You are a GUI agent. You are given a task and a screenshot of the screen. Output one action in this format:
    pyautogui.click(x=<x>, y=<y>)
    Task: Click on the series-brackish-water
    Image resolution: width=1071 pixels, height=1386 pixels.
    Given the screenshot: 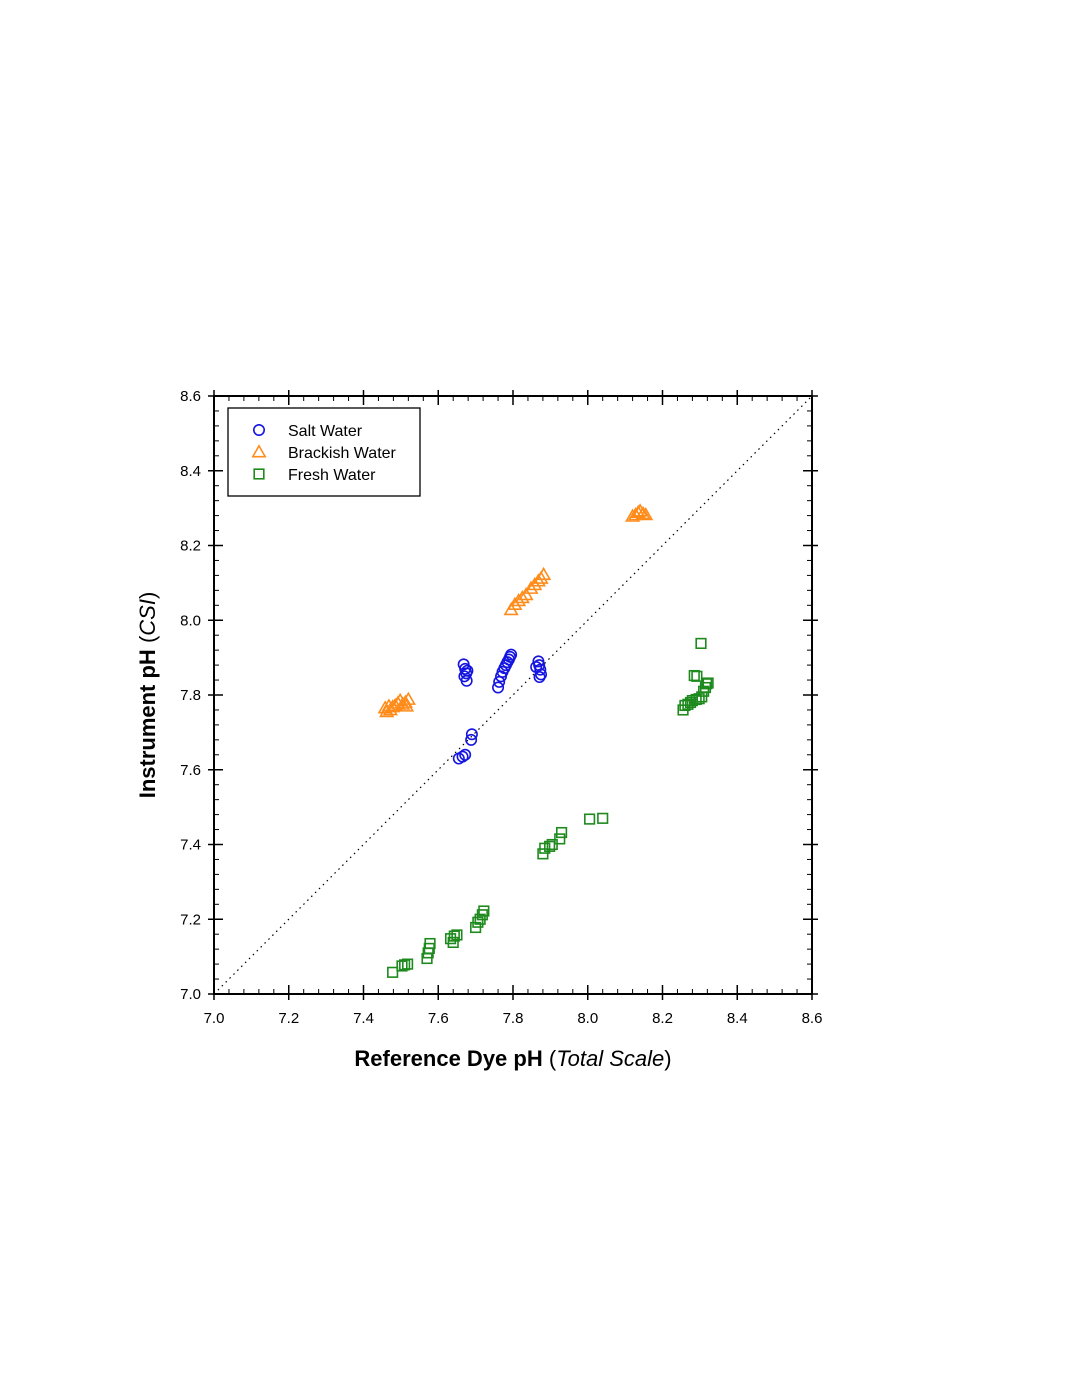 What is the action you would take?
    pyautogui.click(x=515, y=610)
    